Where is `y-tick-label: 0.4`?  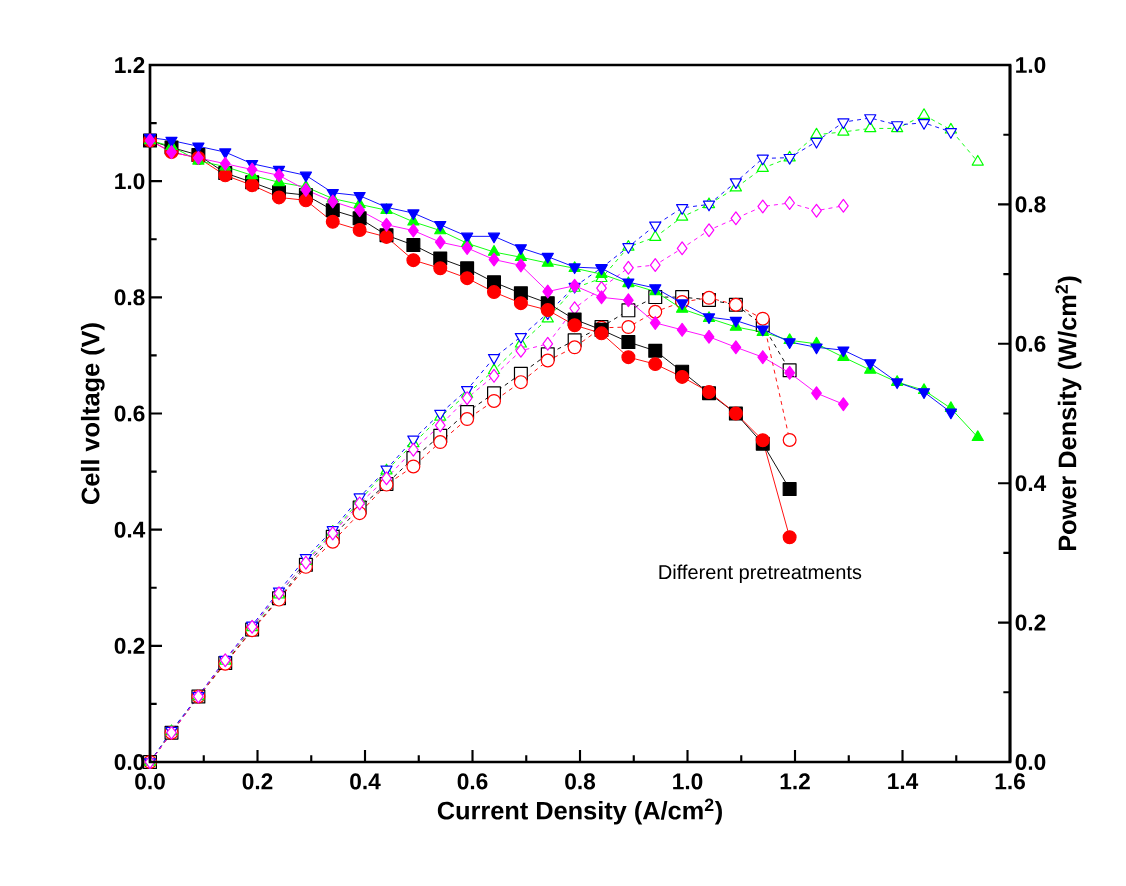 y-tick-label: 0.4 is located at coordinates (130, 529).